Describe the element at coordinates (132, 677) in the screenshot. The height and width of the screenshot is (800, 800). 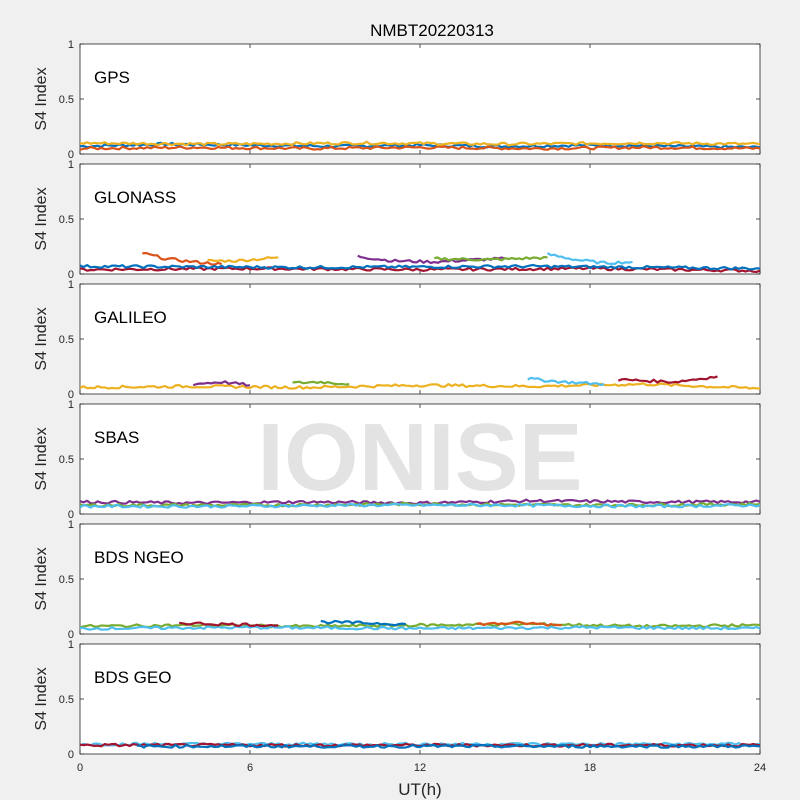
I see `system-name: BDS GEO` at that location.